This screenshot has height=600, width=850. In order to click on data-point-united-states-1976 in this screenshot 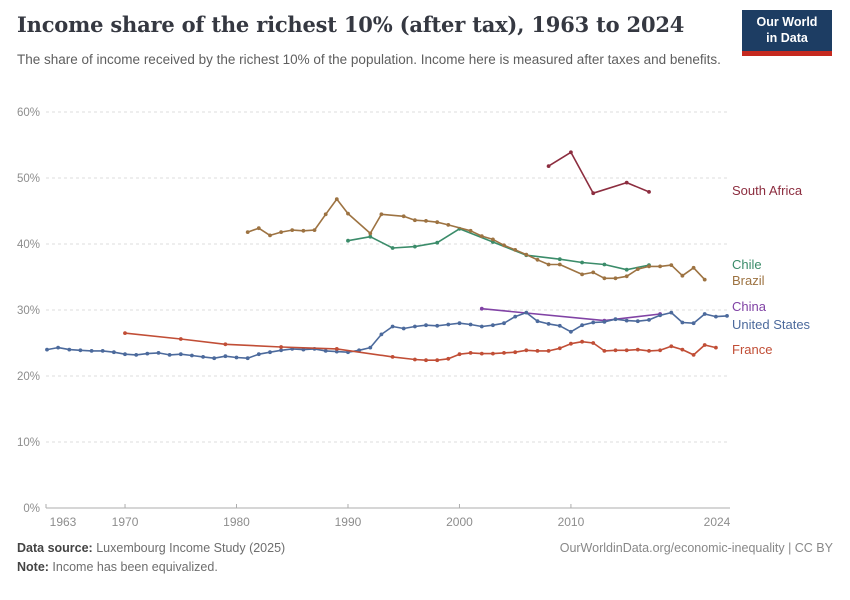, I will do `click(192, 355)`.